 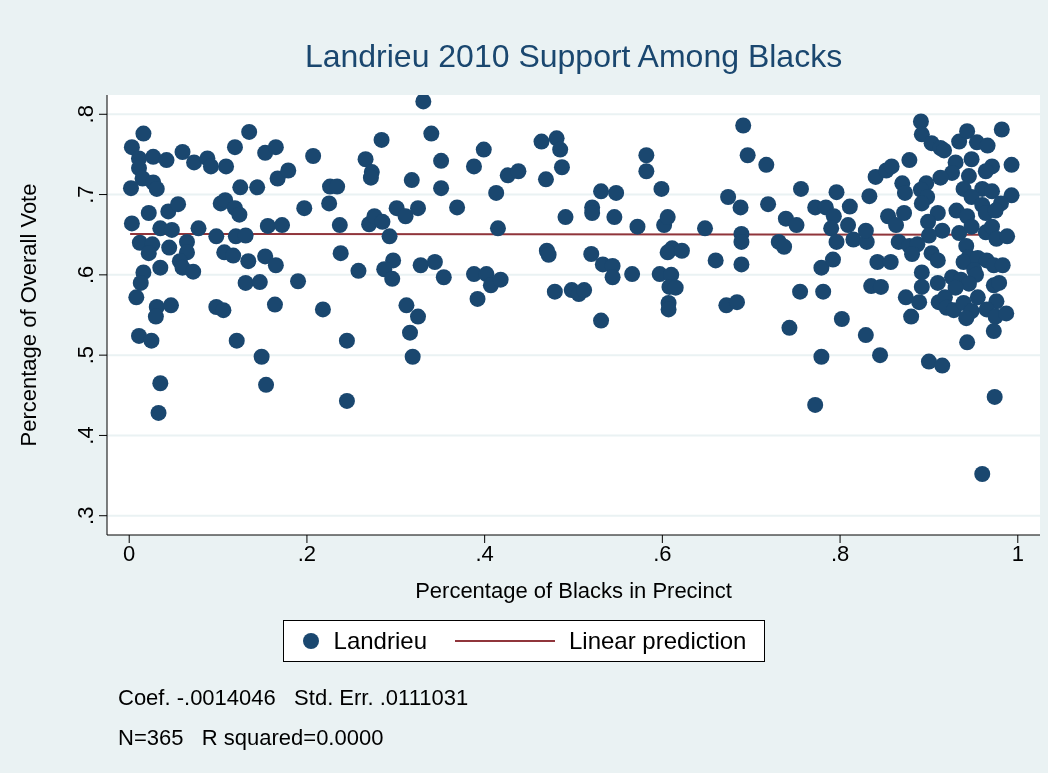 I want to click on x-tick-label: .4, so click(x=484, y=553).